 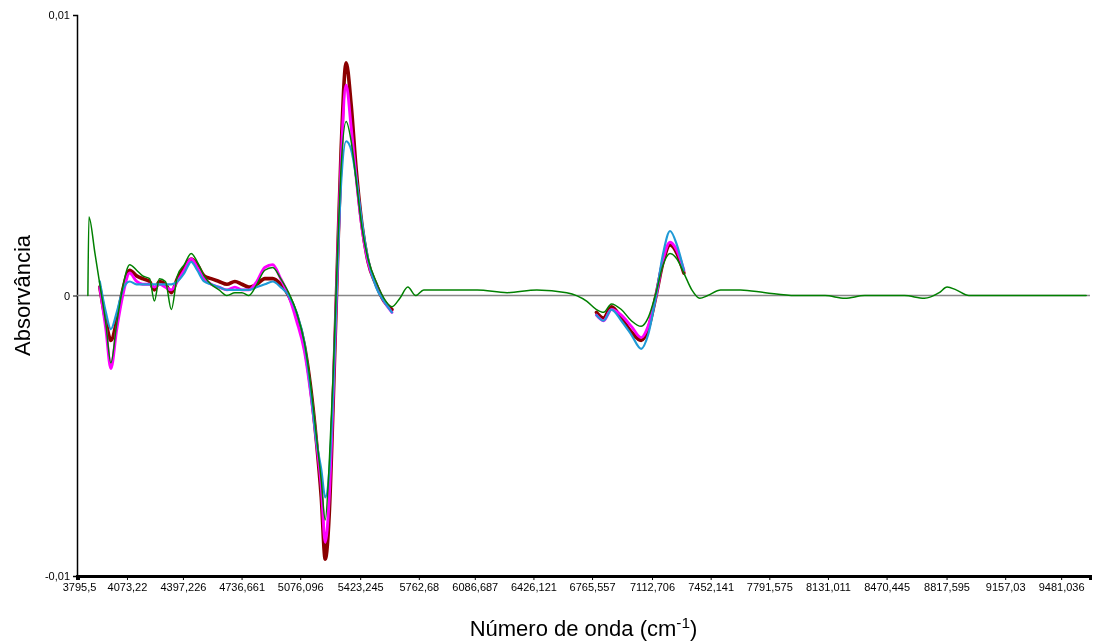 I want to click on x-tick-label: 7791,575, so click(x=769, y=586).